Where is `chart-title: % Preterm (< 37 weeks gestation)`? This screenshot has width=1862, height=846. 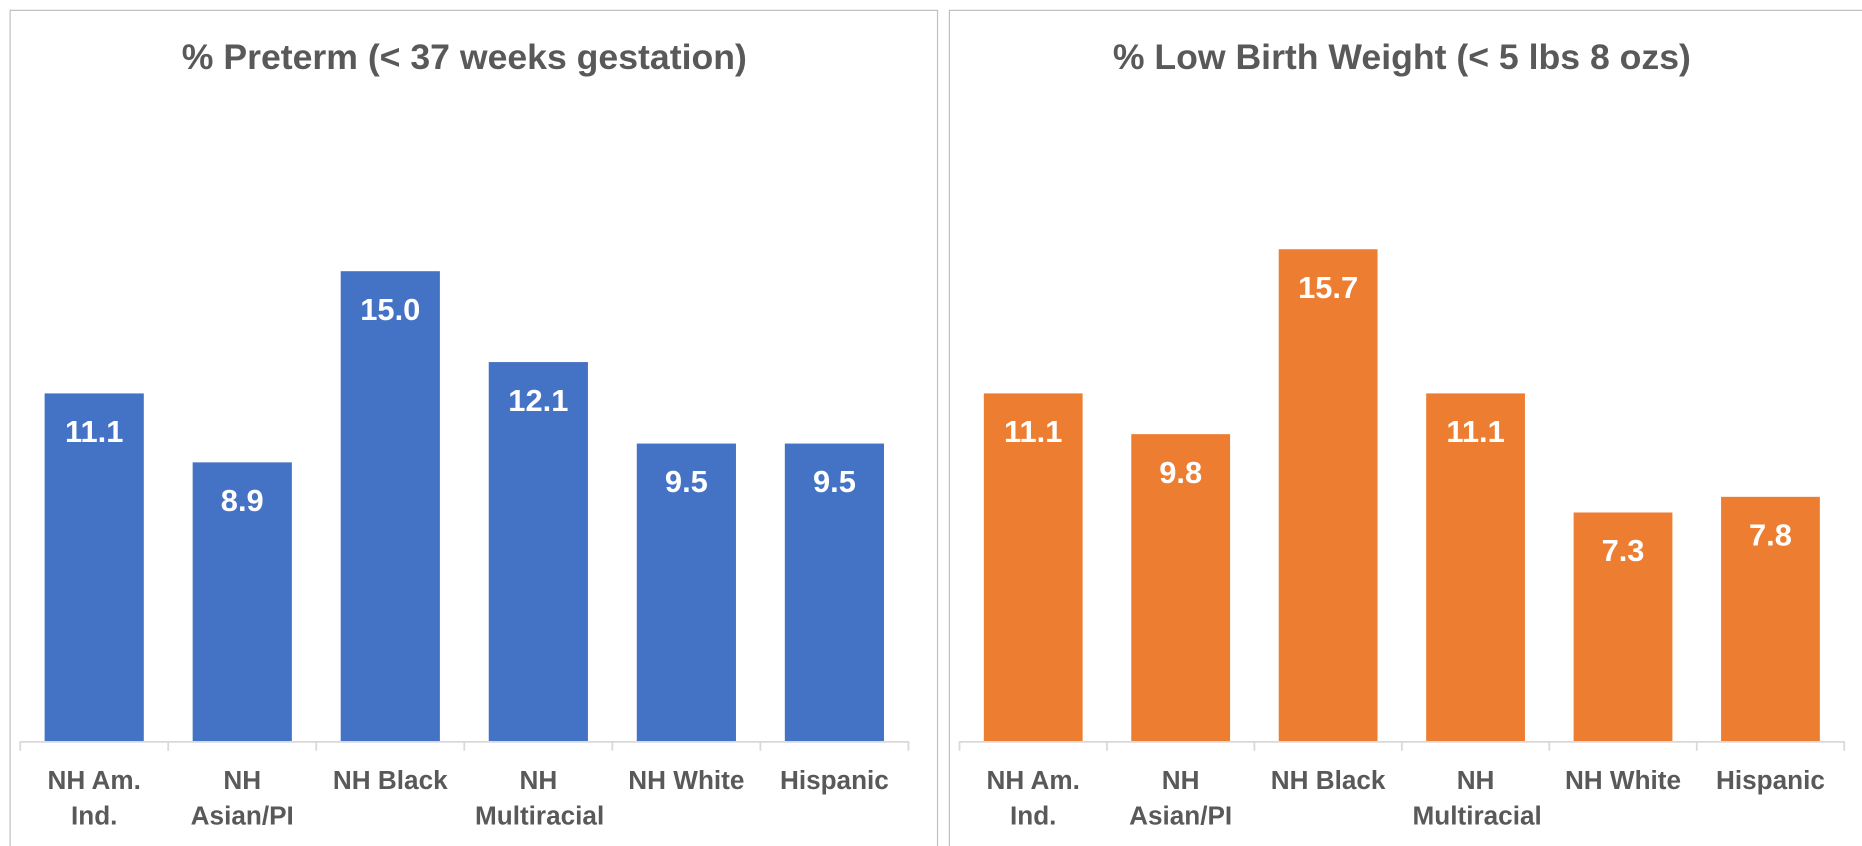 chart-title: % Preterm (< 37 weeks gestation) is located at coordinates (464, 57).